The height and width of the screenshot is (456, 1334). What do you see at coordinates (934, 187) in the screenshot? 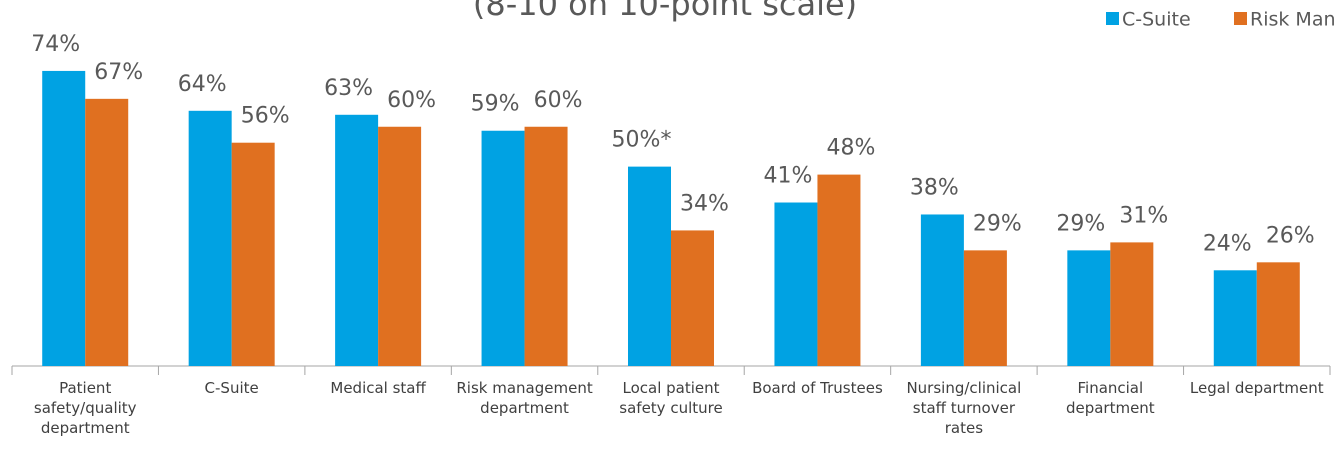
I see `data-label: 38%` at bounding box center [934, 187].